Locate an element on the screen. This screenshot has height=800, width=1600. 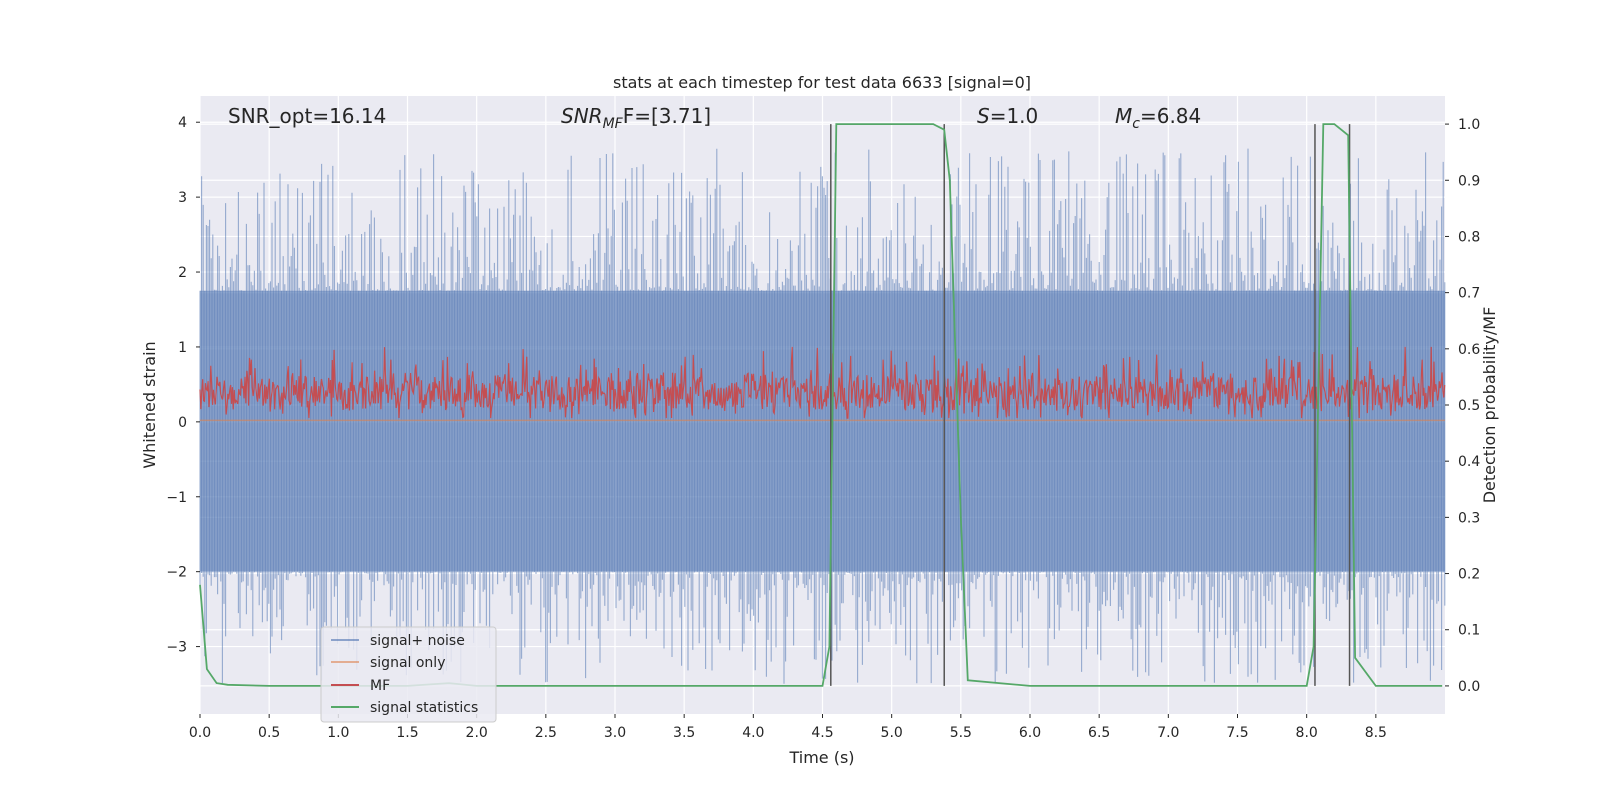
s-annotation: S=1.0 is located at coordinates (1007, 116).